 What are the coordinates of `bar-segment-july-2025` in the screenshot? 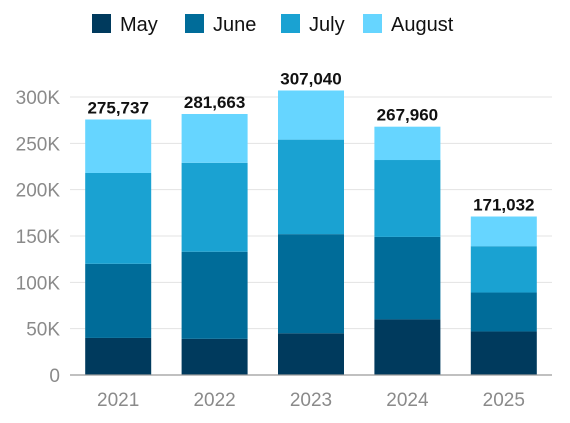 It's located at (503, 269).